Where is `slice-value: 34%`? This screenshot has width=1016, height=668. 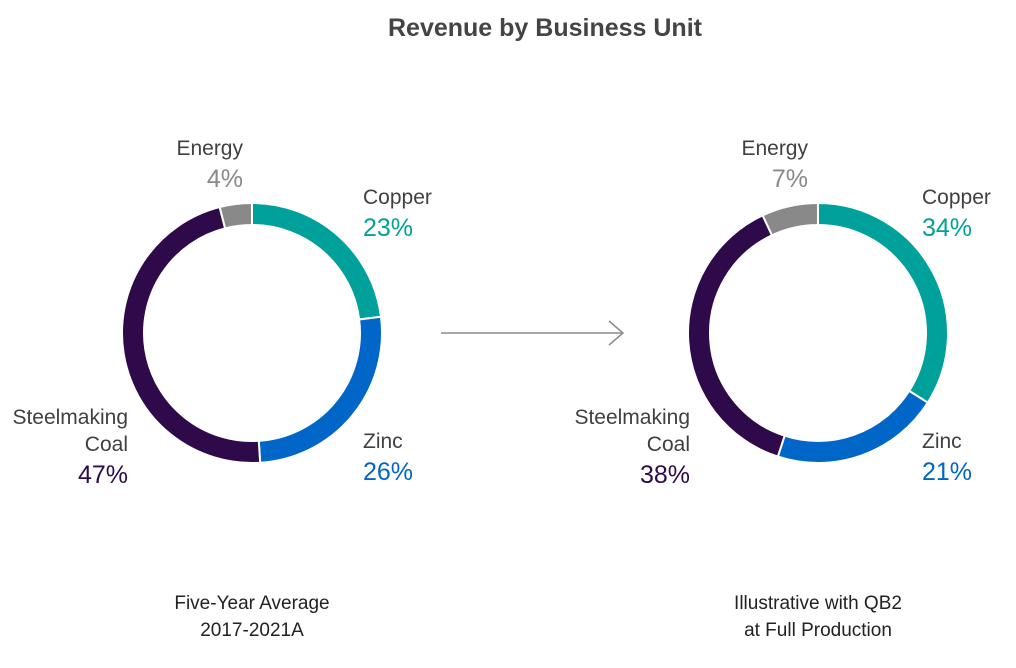
slice-value: 34% is located at coordinates (947, 228).